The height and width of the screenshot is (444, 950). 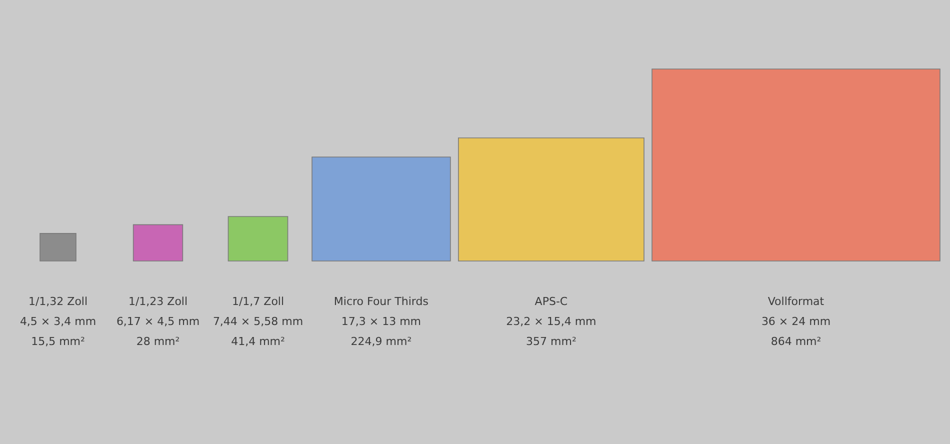 What do you see at coordinates (381, 321) in the screenshot?
I see `data-label: 17,3 × 13 mm` at bounding box center [381, 321].